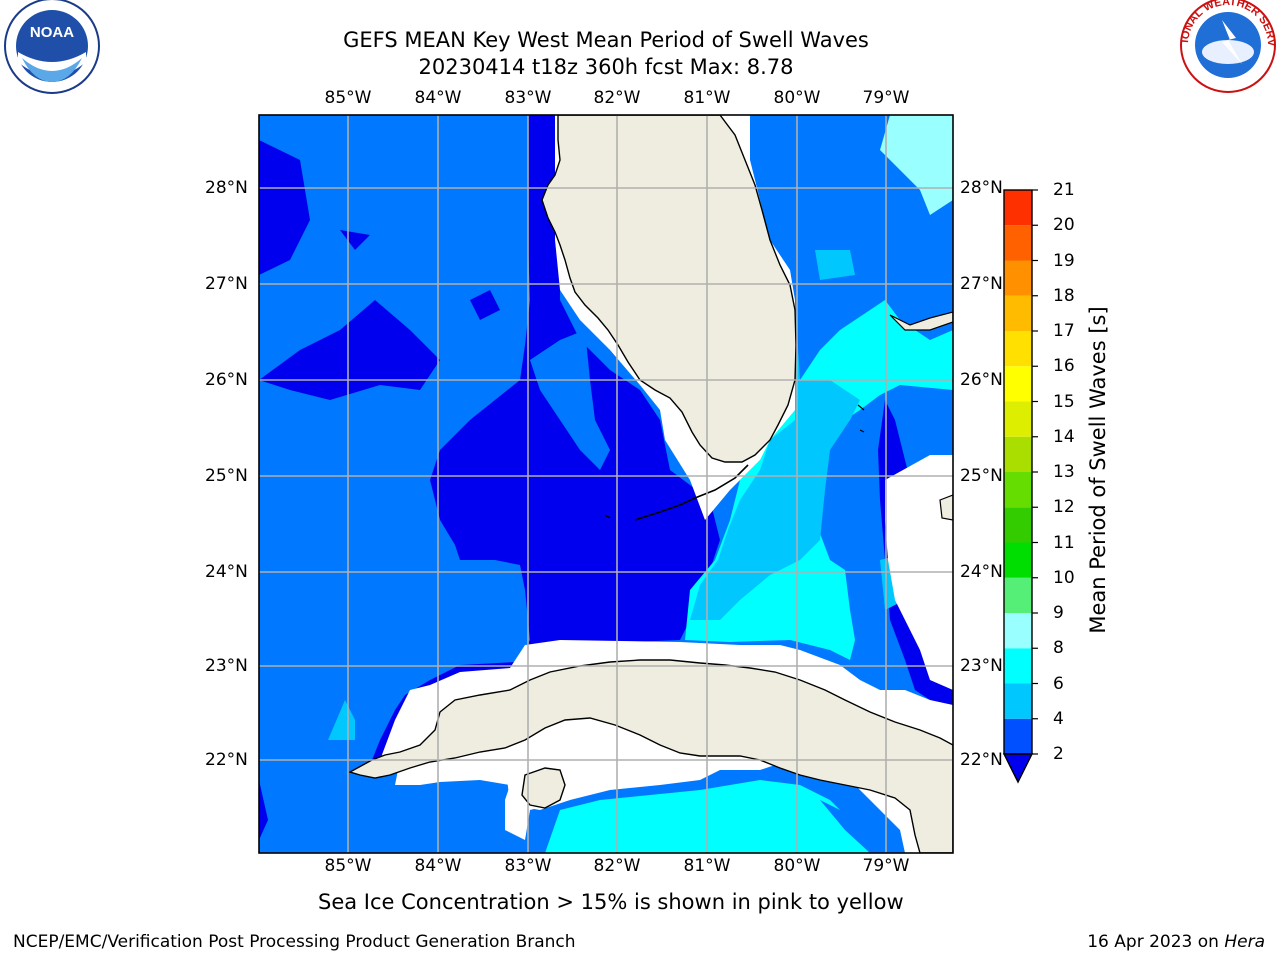 This screenshot has width=1280, height=960. Describe the element at coordinates (981, 380) in the screenshot. I see `lat-label-right: 26°N` at that location.